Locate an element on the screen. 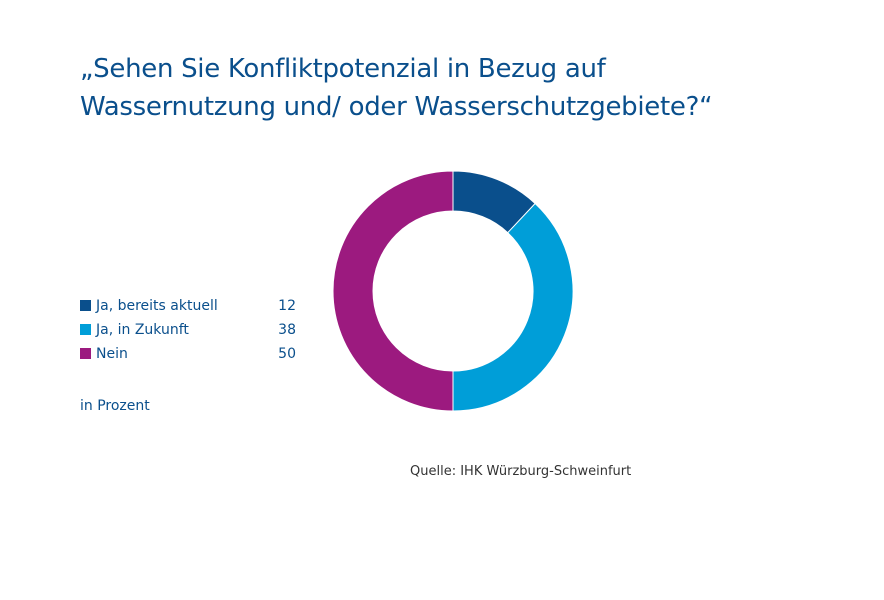 This screenshot has height=600, width=884. legend-value-nein: 50 is located at coordinates (287, 354).